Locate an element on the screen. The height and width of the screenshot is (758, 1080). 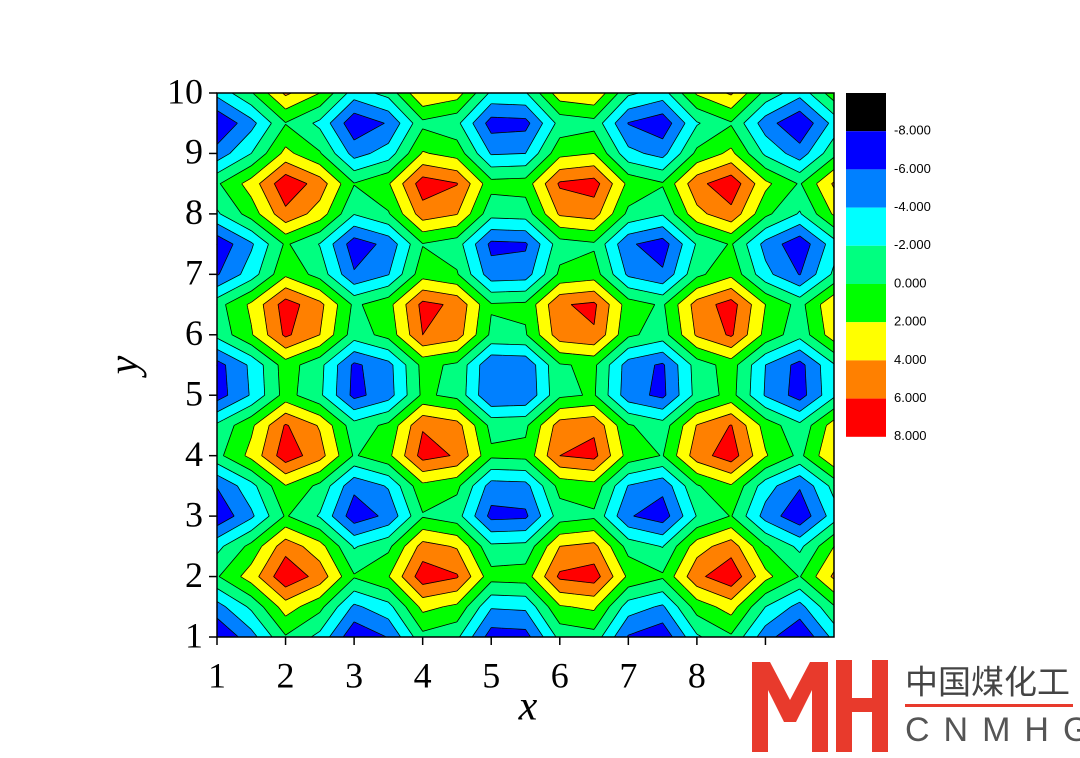
y-tick-label: 10 is located at coordinates (185, 91).